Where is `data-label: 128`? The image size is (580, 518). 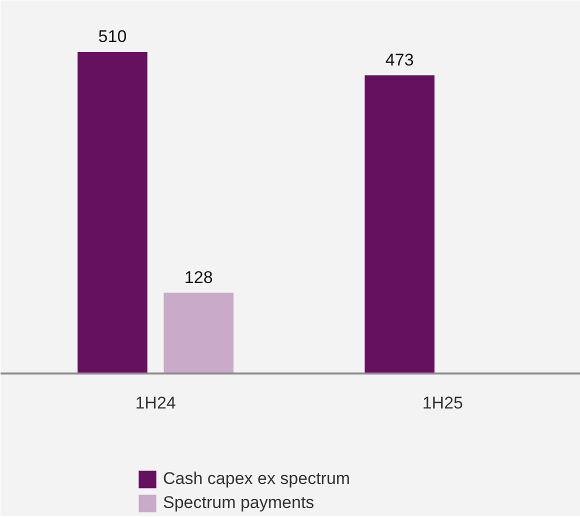 data-label: 128 is located at coordinates (198, 277).